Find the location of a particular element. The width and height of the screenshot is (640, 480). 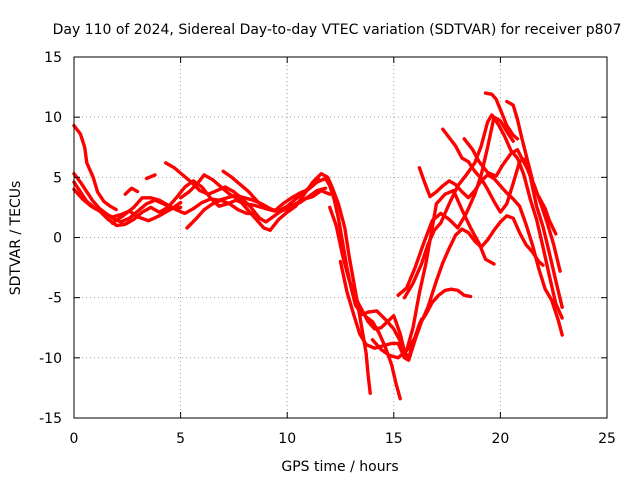

y-tick-label: 0 is located at coordinates (57, 239).